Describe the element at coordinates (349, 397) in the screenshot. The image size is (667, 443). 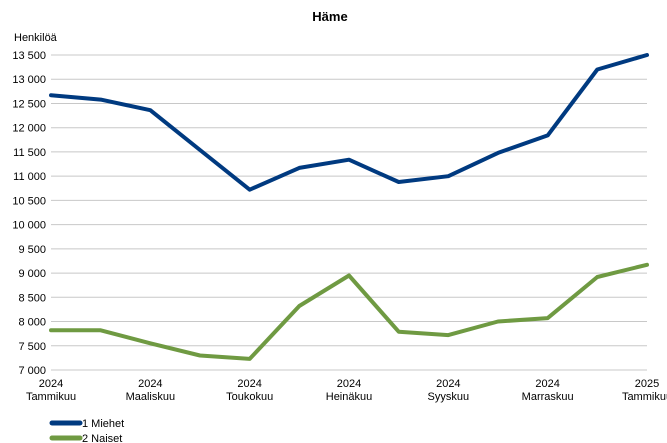
I see `x-tick-month: Heinäkuu` at that location.